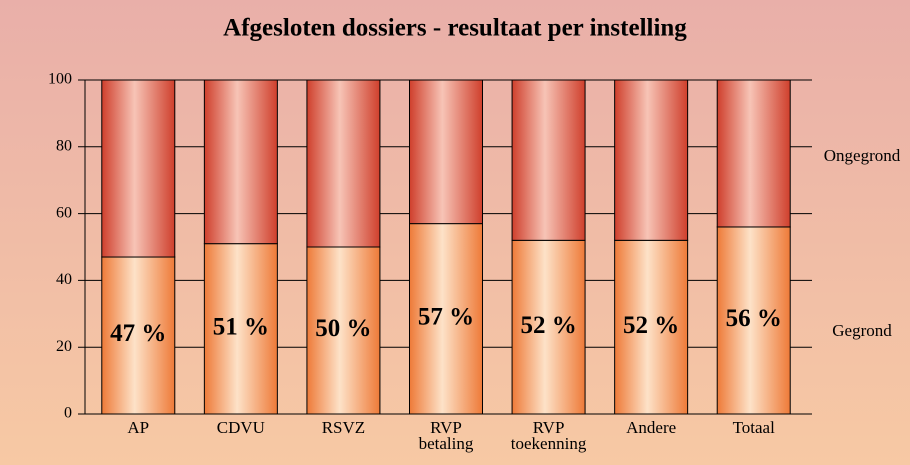 The image size is (910, 465). What do you see at coordinates (753, 427) in the screenshot?
I see `x-tick-label: Totaal` at bounding box center [753, 427].